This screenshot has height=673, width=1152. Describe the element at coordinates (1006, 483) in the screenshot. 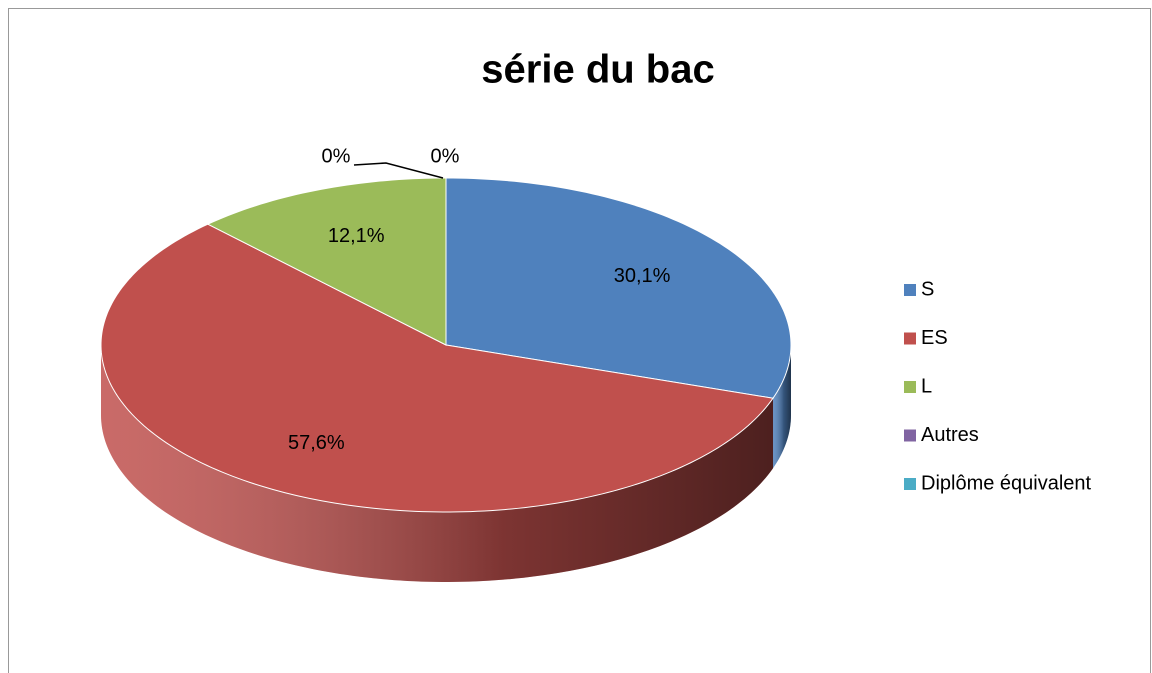

I see `legend-label: Diplôme équivalent` at that location.